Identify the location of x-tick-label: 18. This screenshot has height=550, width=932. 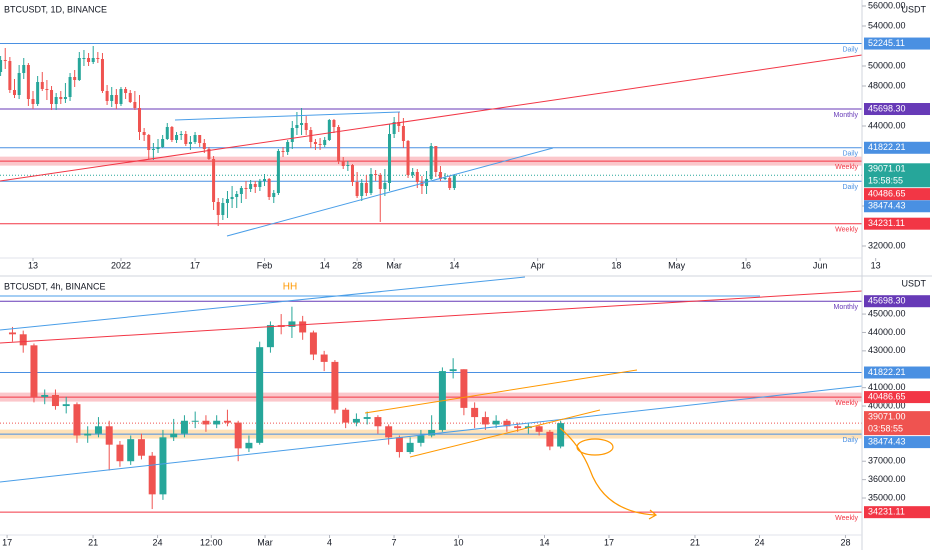
(616, 265).